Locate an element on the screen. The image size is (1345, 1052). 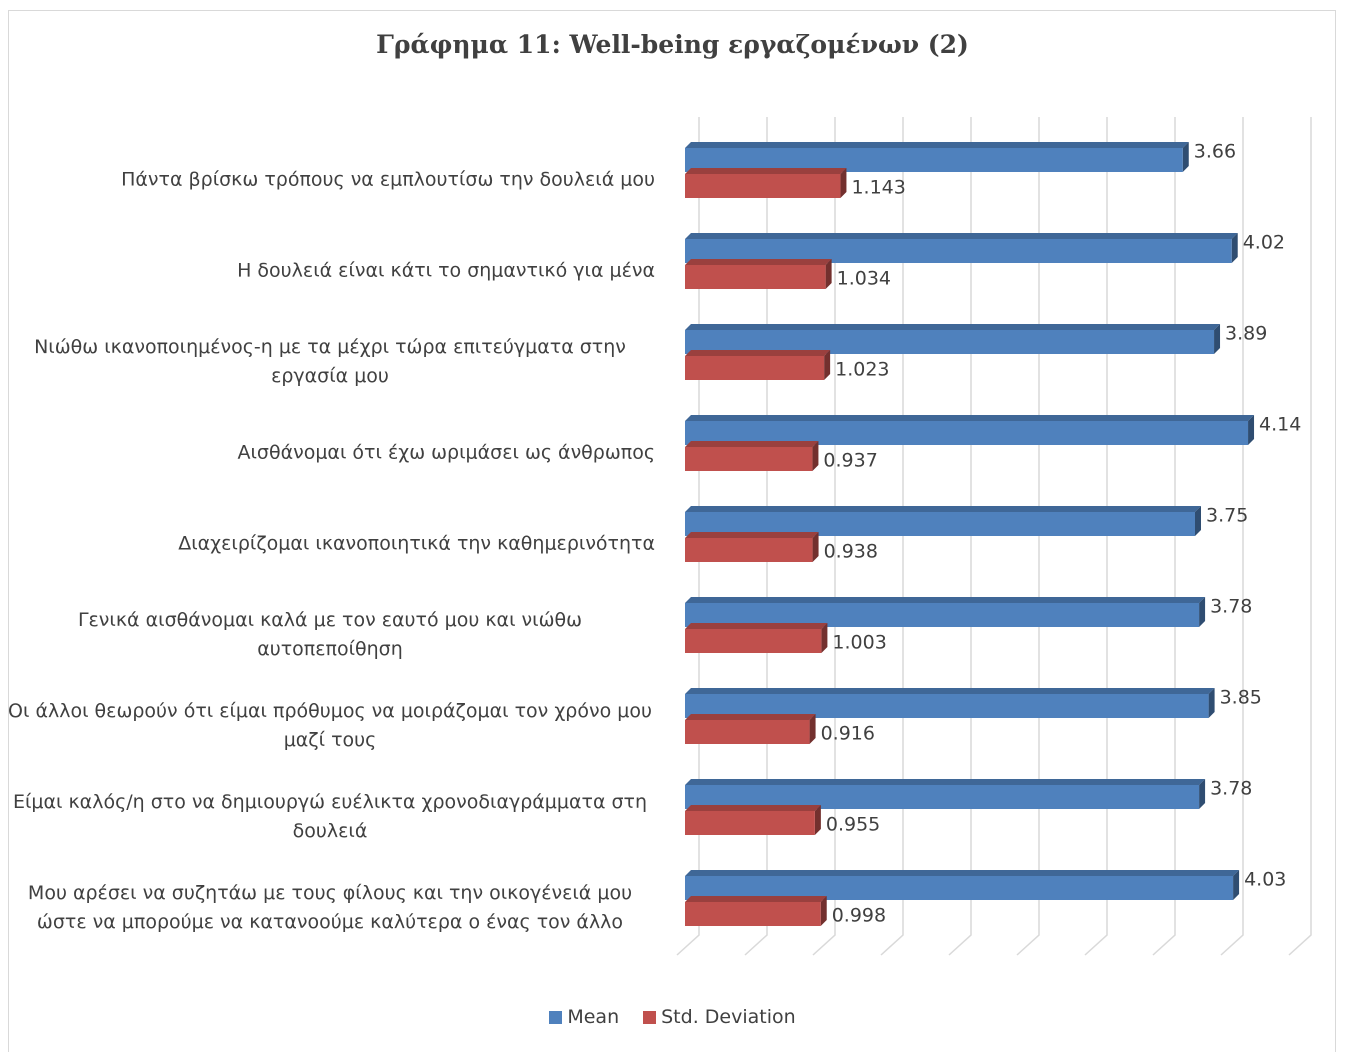
value-label: 0.955 is located at coordinates (853, 825).